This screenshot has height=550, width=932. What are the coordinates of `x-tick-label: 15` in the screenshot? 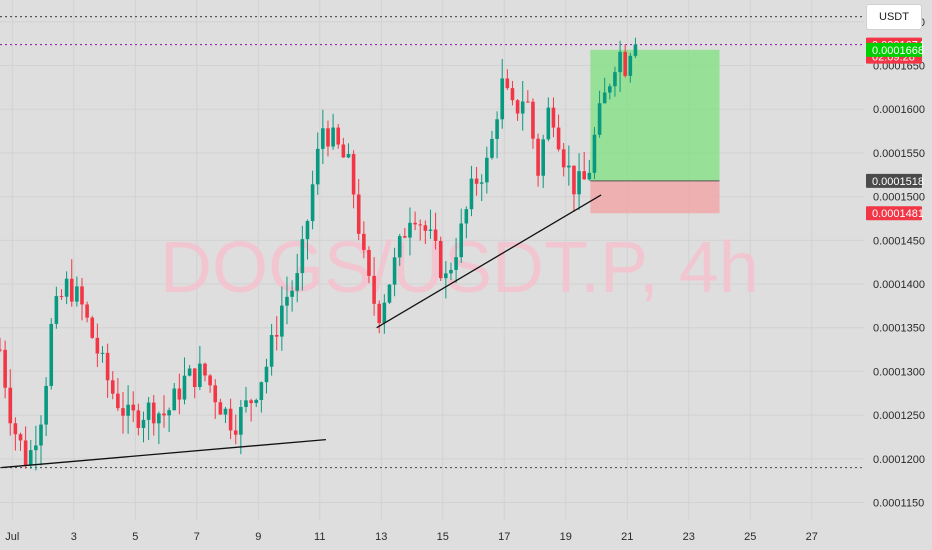 It's located at (443, 537).